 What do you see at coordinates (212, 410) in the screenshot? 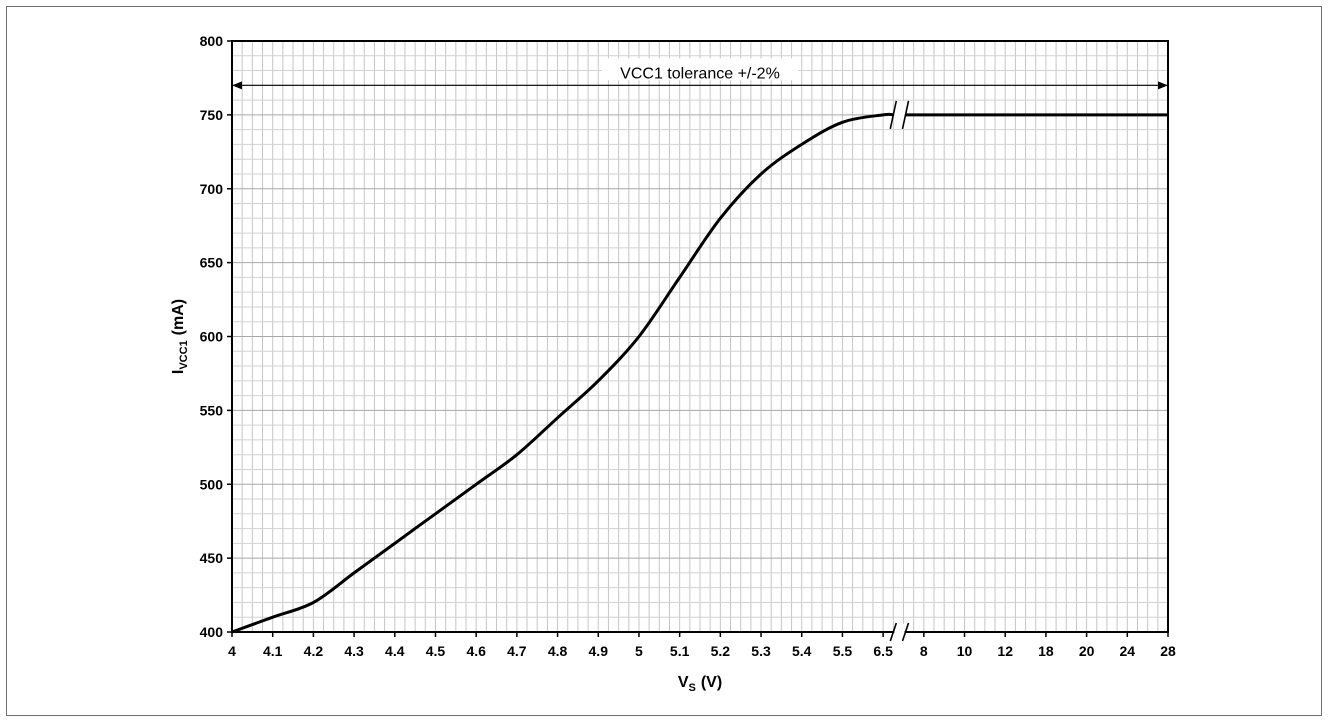
I see `y-tick-label: 550` at bounding box center [212, 410].